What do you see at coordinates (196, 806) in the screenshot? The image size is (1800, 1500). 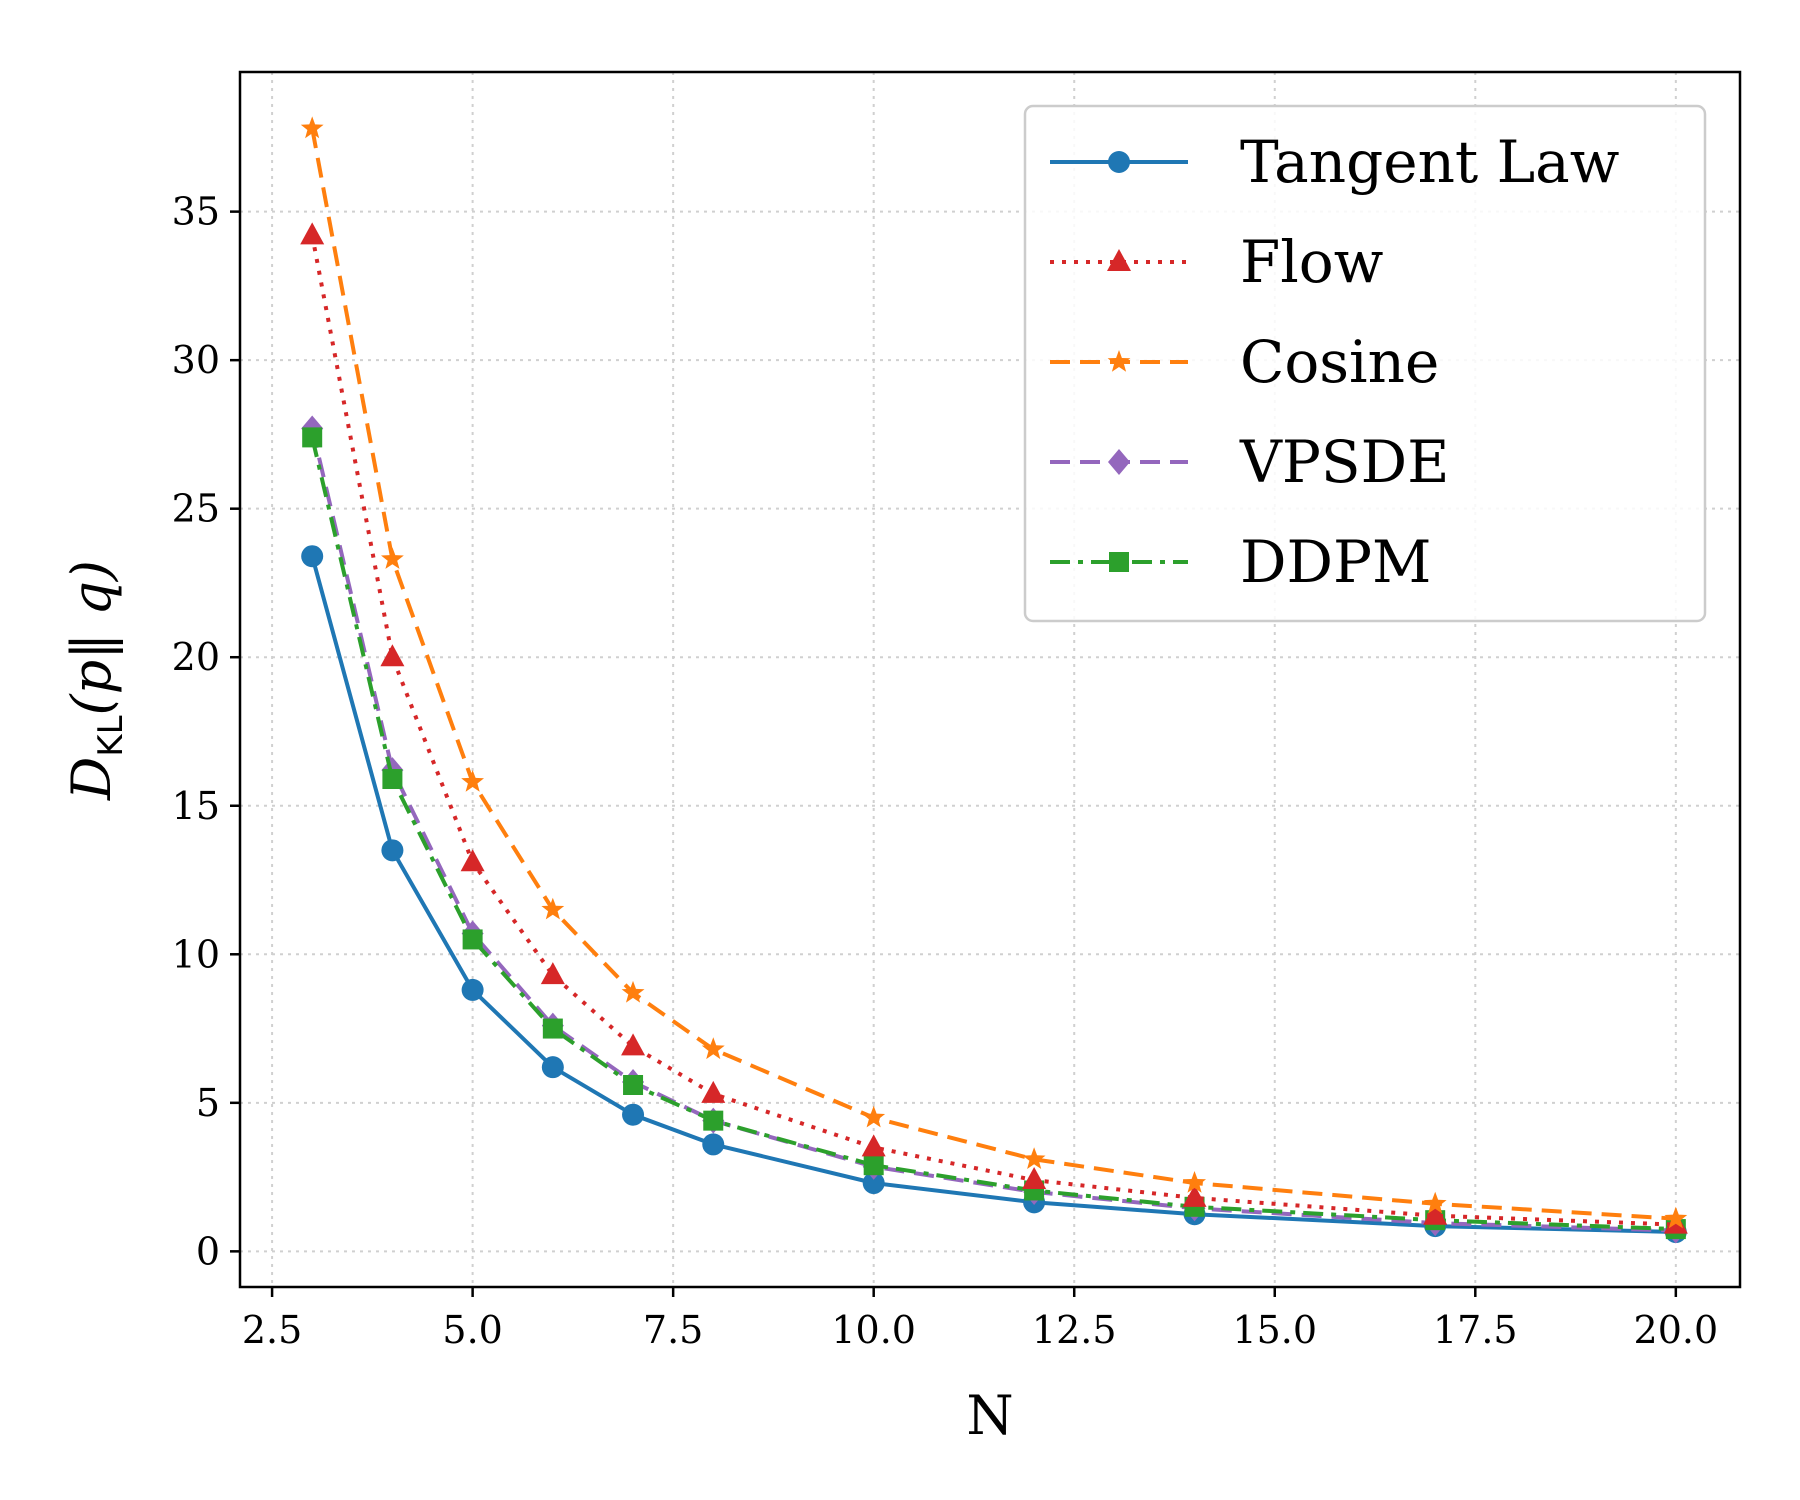 I see `y-tick-label: 15` at bounding box center [196, 806].